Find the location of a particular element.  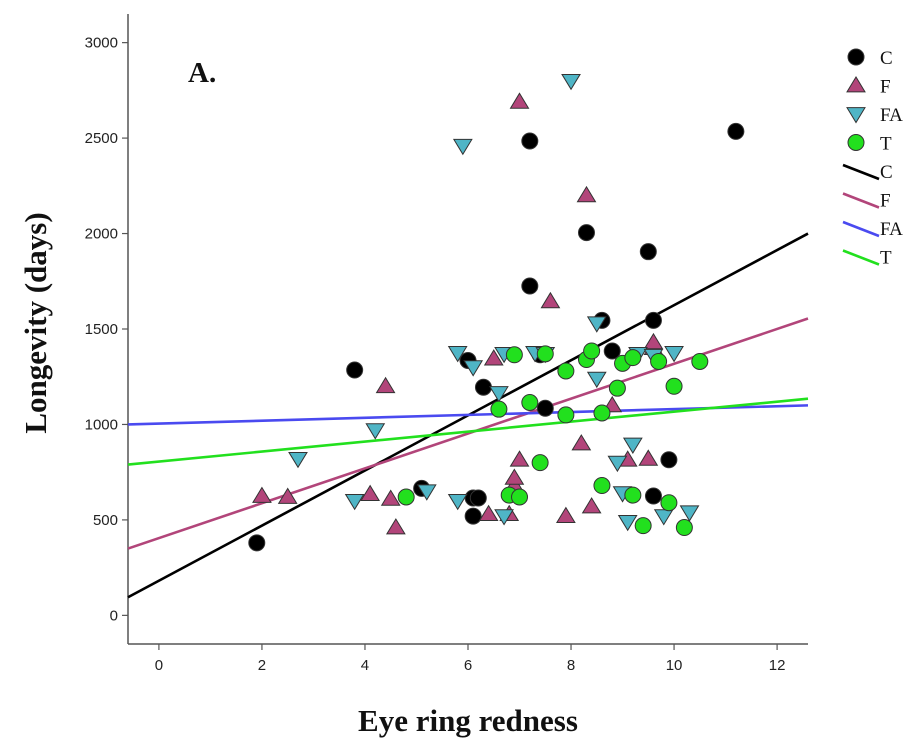

legend-marker-f is located at coordinates (856, 84).